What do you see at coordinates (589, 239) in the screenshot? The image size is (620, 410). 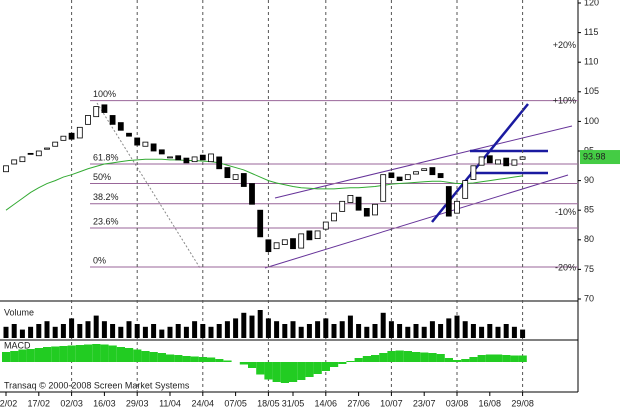 I see `y-tick-label: 80` at bounding box center [589, 239].